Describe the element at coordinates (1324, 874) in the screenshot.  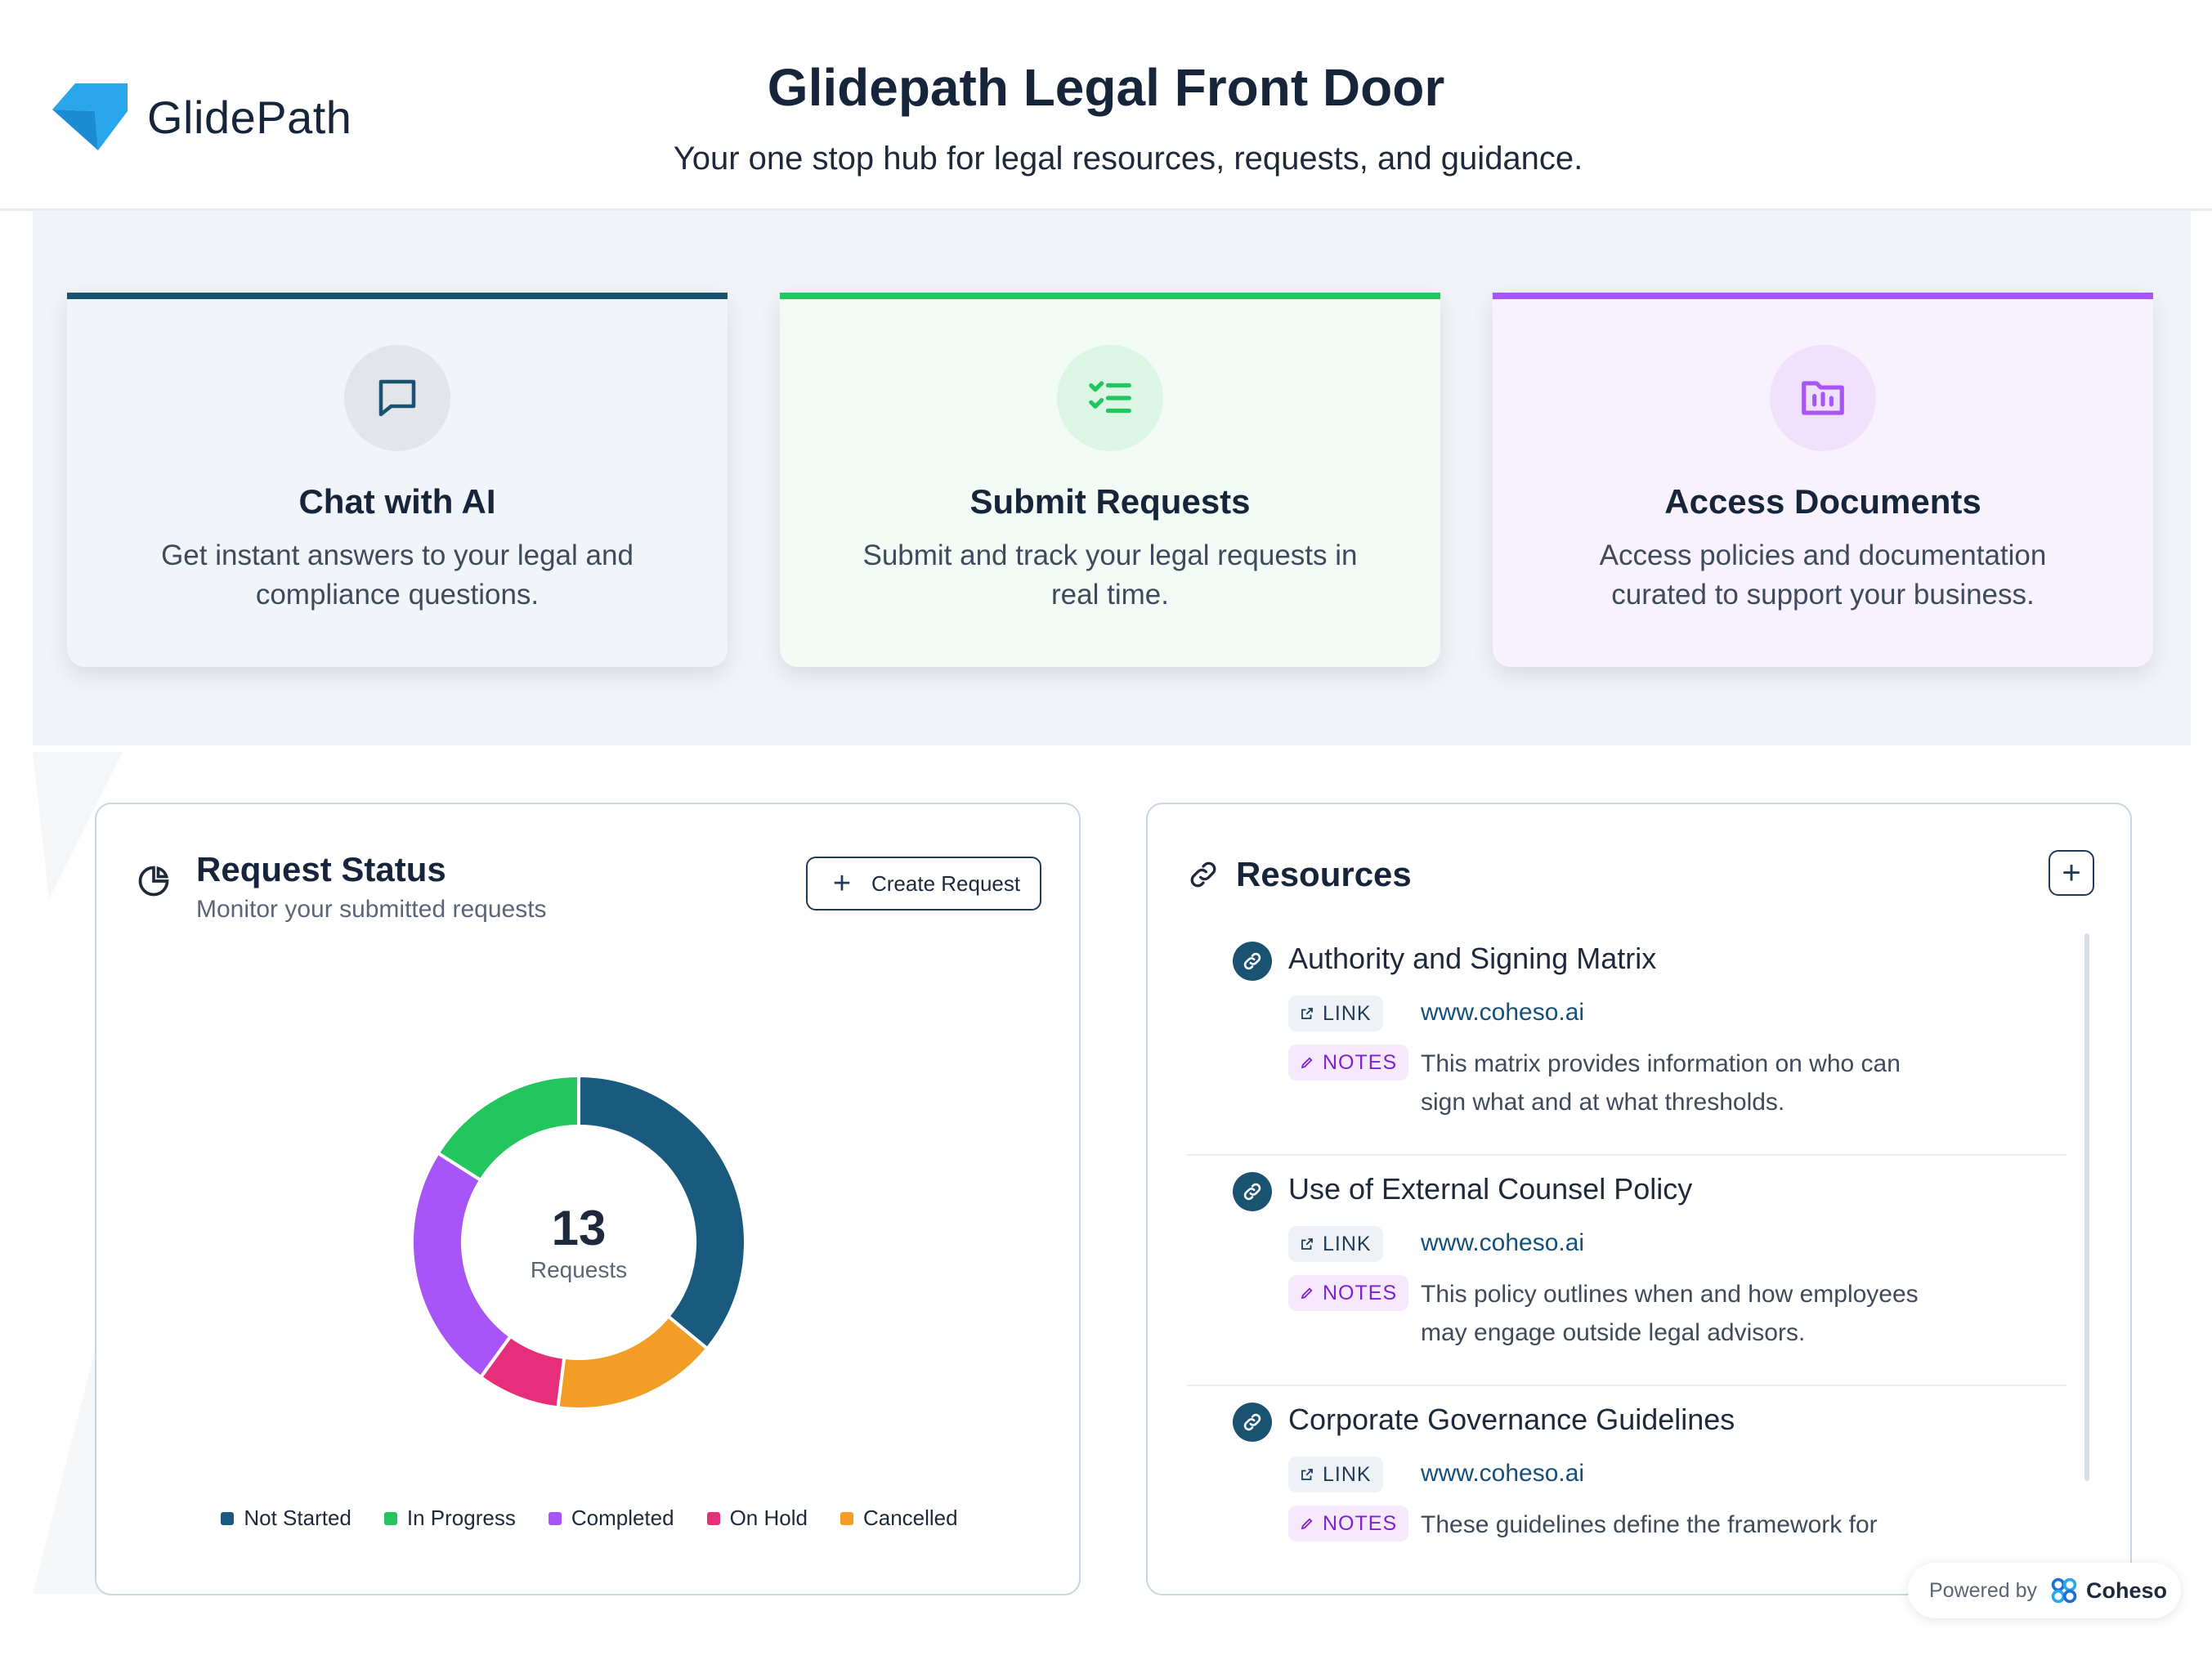
I see `panel-title: Resources` at that location.